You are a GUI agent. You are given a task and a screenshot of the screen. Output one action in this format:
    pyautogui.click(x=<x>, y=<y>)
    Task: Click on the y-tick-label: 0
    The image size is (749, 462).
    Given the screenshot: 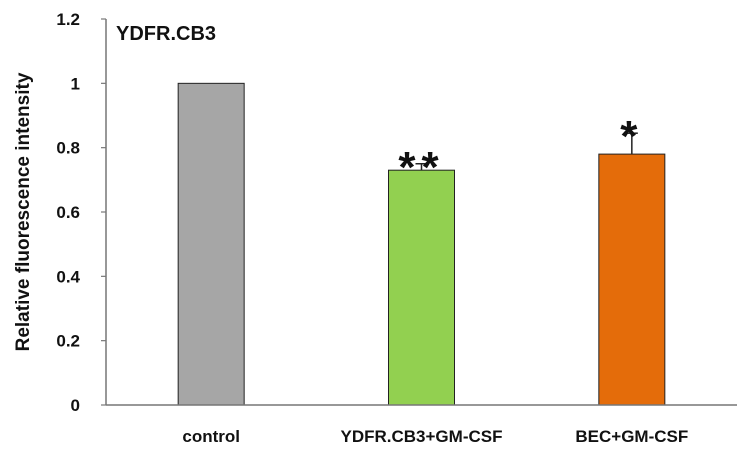 What is the action you would take?
    pyautogui.click(x=75, y=405)
    